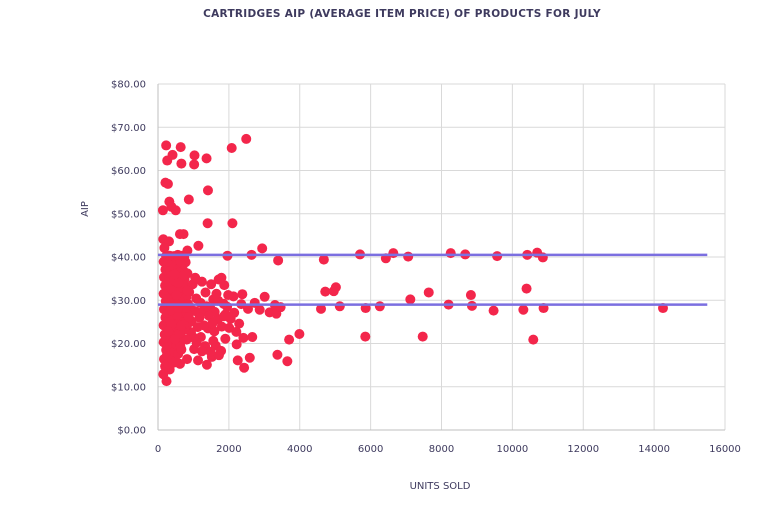 The height and width of the screenshot is (515, 772). I want to click on y-tick-label: $40.00, so click(128, 258).